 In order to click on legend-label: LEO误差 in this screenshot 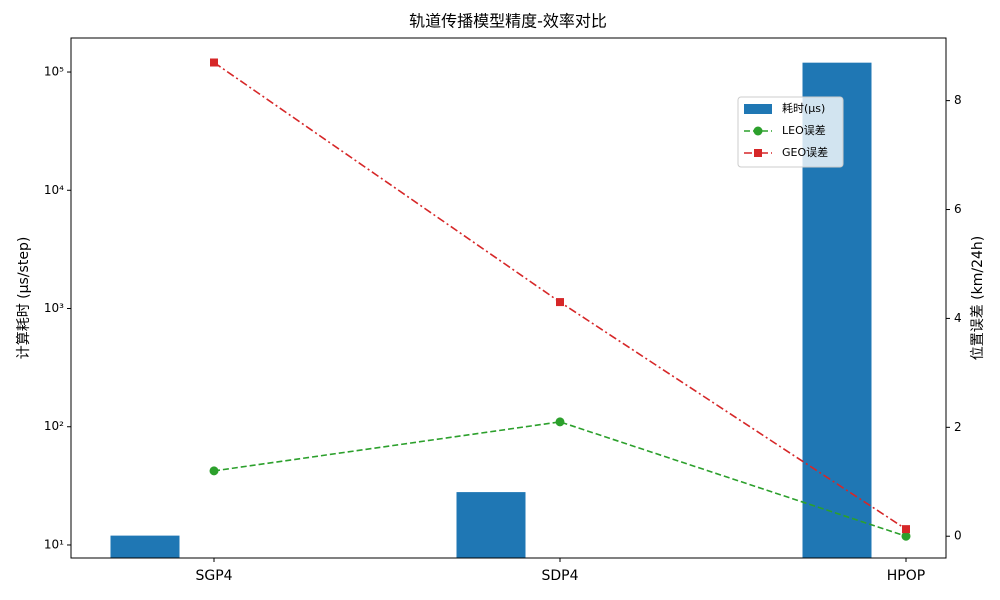, I will do `click(804, 130)`.